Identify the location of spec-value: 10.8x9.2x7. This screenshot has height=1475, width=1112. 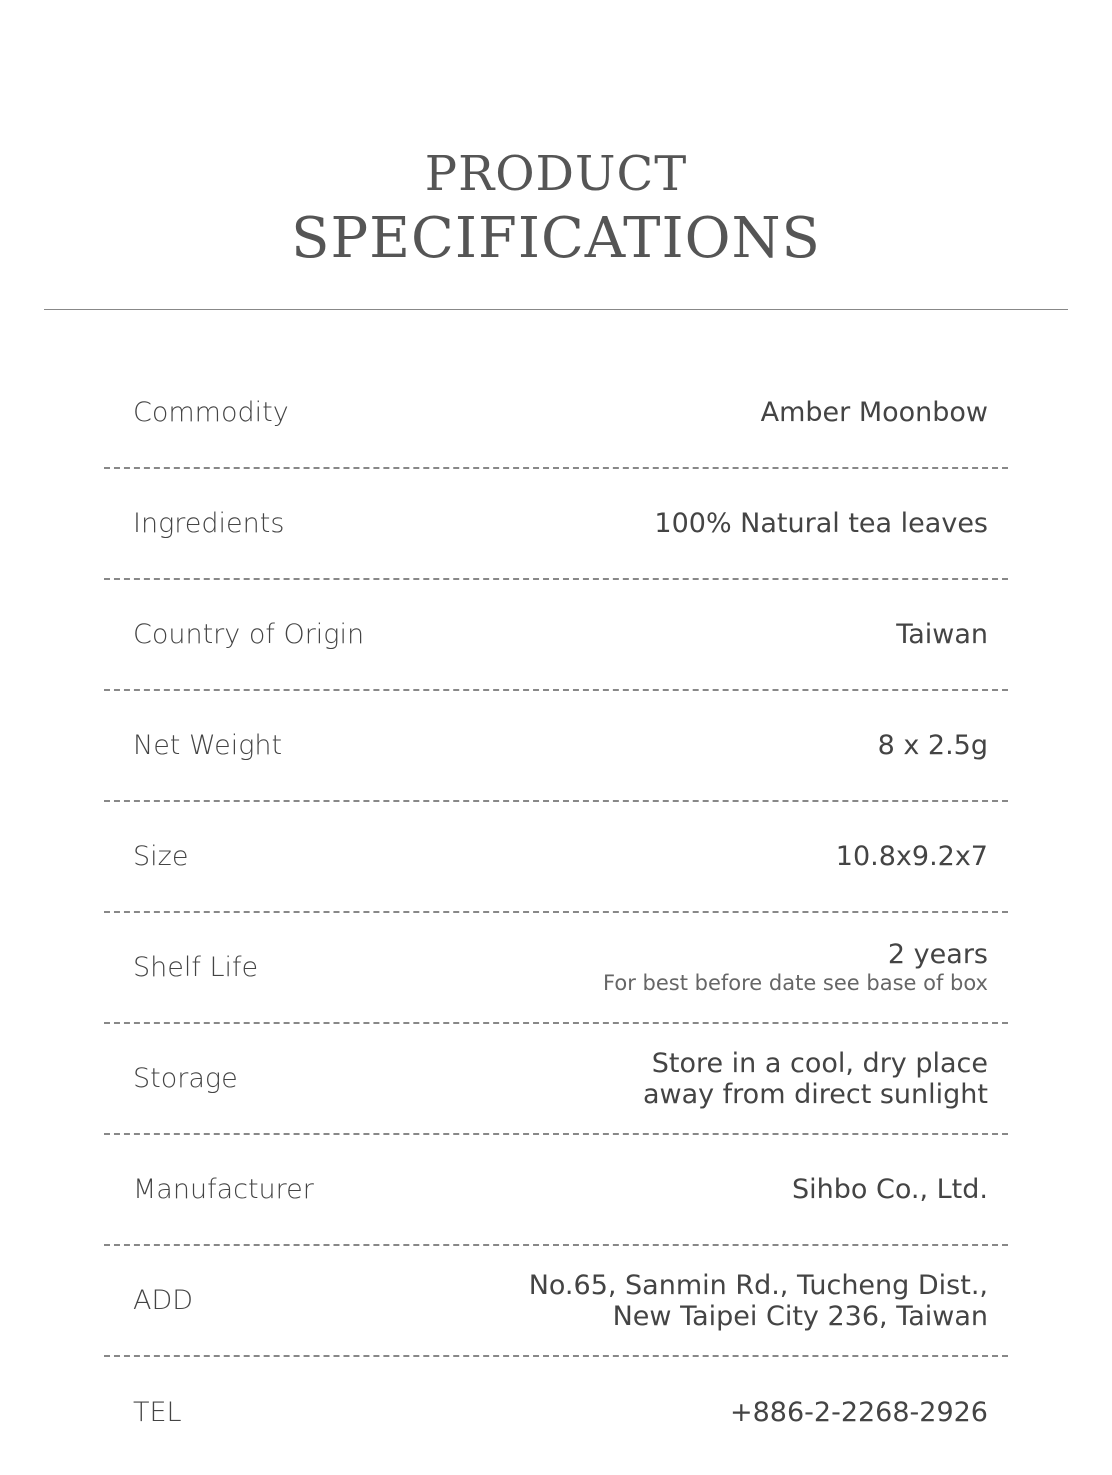
(912, 856).